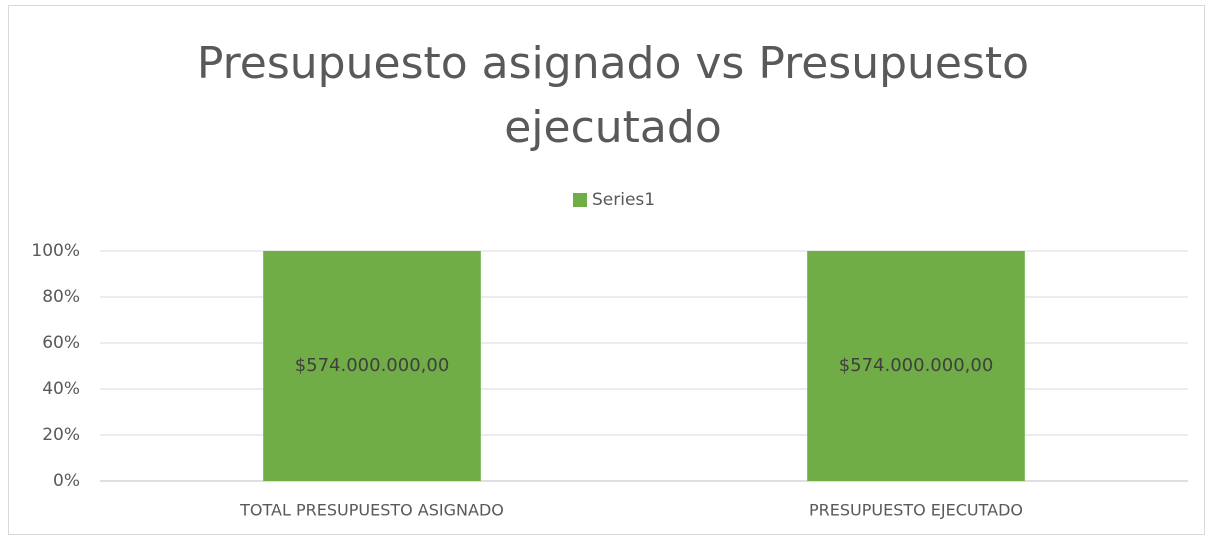 Image resolution: width=1207 pixels, height=537 pixels. What do you see at coordinates (55, 251) in the screenshot?
I see `y-tick-label: 100%` at bounding box center [55, 251].